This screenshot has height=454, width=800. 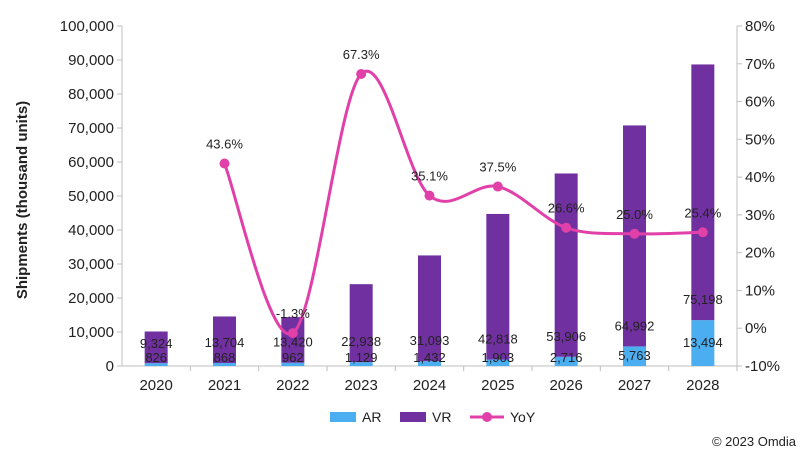 I want to click on legend: AR VR YoY, so click(x=433, y=417).